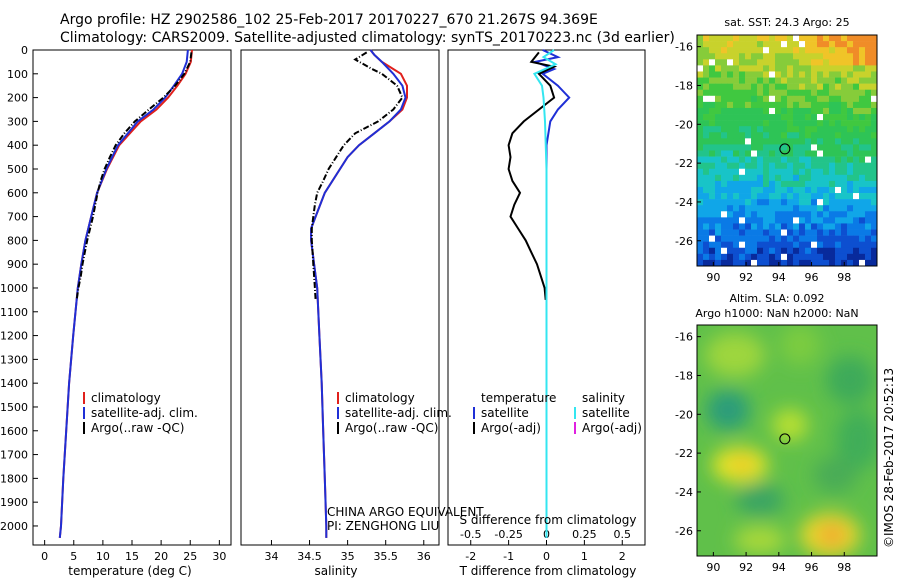 Image resolution: width=900 pixels, height=580 pixels. What do you see at coordinates (545, 534) in the screenshot?
I see `s-difference-axis: -0.5 -0.25 0 0.25 0.5` at bounding box center [545, 534].